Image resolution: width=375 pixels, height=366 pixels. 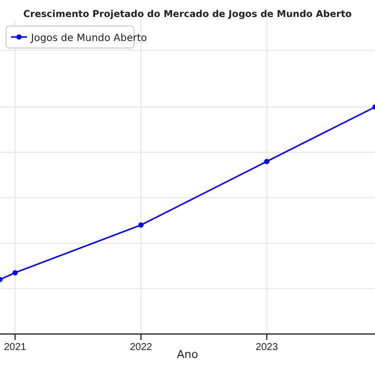 What do you see at coordinates (187, 354) in the screenshot?
I see `x-axis-title: Ano` at bounding box center [187, 354].